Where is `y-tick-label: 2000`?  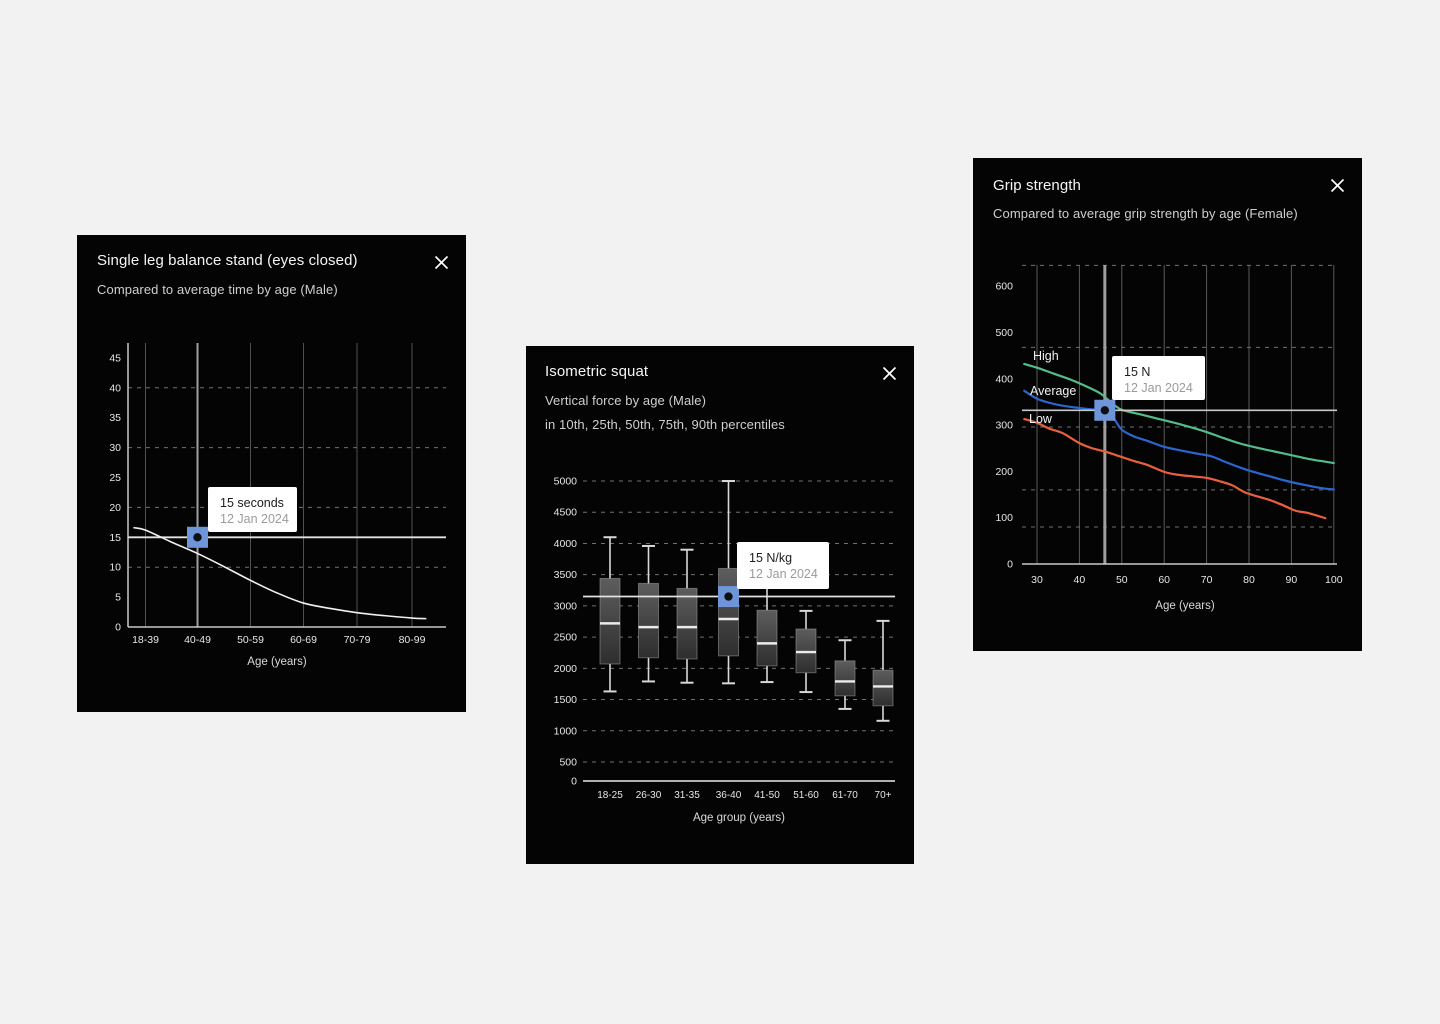
y-tick-label: 2000 is located at coordinates (566, 669).